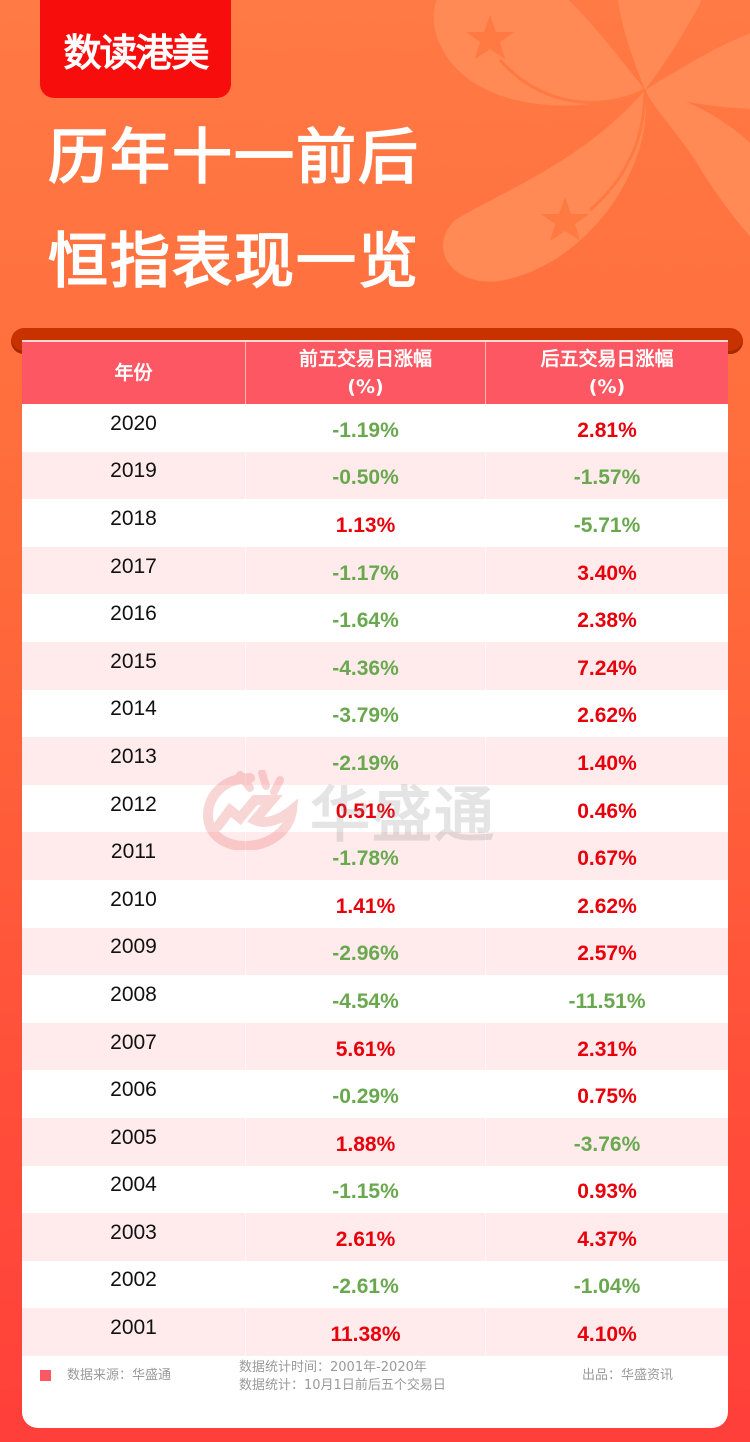  Describe the element at coordinates (606, 523) in the screenshot. I see `cell-after-change: -5.71%` at that location.